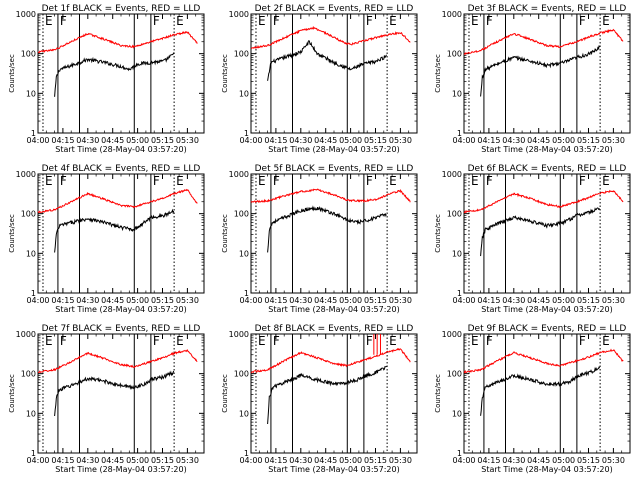  I want to click on chart-title: Det 1f BLACK = Events, RED = LLD, so click(121, 9).